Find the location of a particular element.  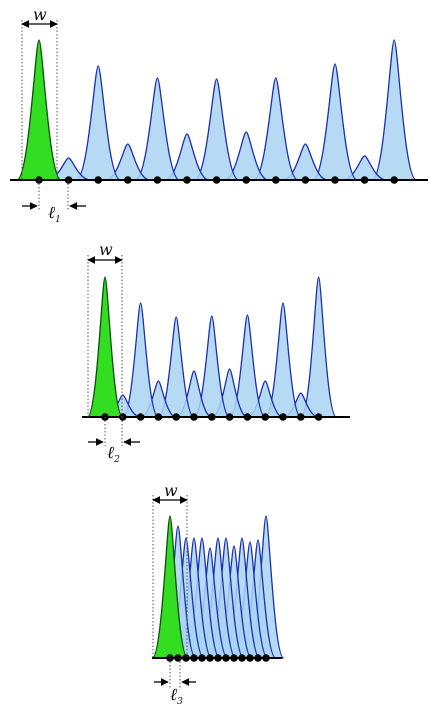

panel-2-width-label: w is located at coordinates (106, 249).